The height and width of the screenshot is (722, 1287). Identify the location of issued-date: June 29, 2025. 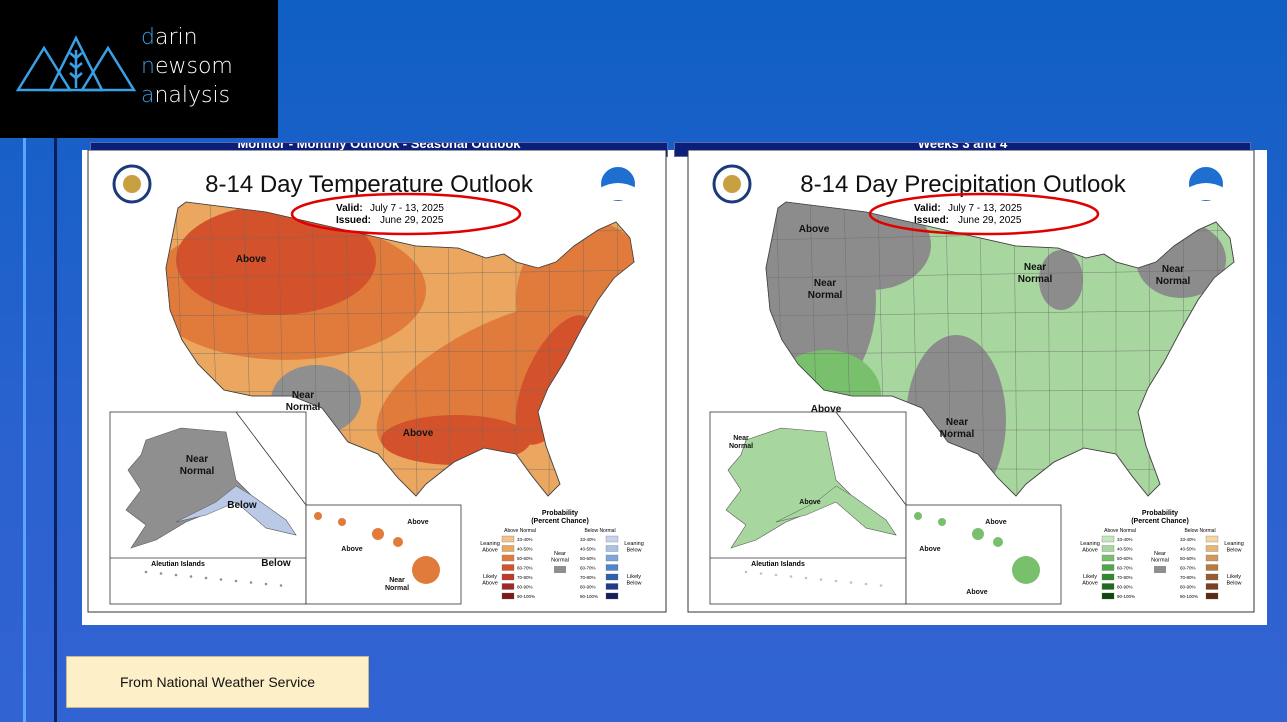
(990, 220).